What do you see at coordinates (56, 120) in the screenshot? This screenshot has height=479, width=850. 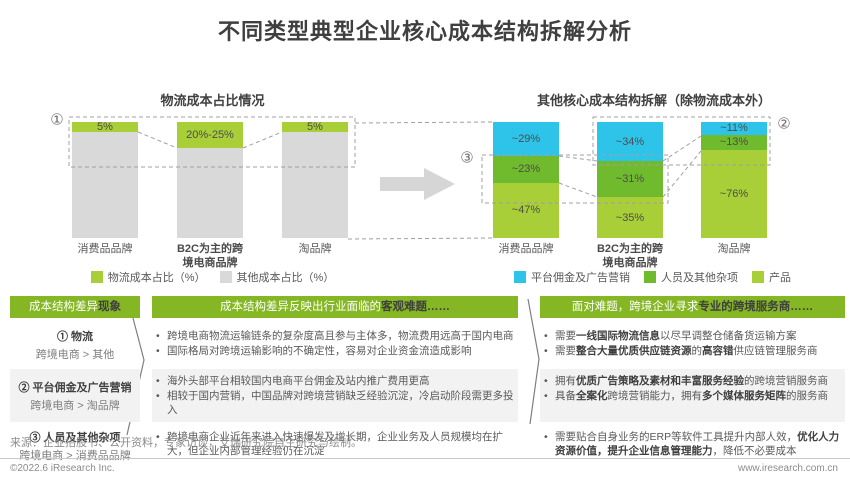 I see `annotation-circle-1: ①` at bounding box center [56, 120].